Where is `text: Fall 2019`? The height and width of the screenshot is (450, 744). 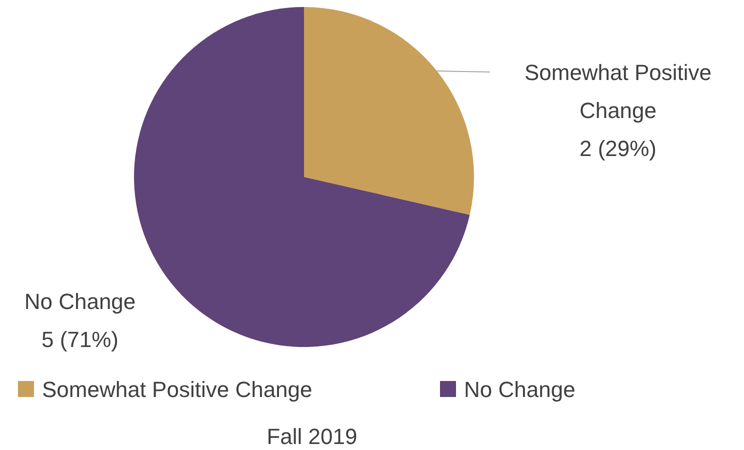
text: Fall 2019 is located at coordinates (312, 436).